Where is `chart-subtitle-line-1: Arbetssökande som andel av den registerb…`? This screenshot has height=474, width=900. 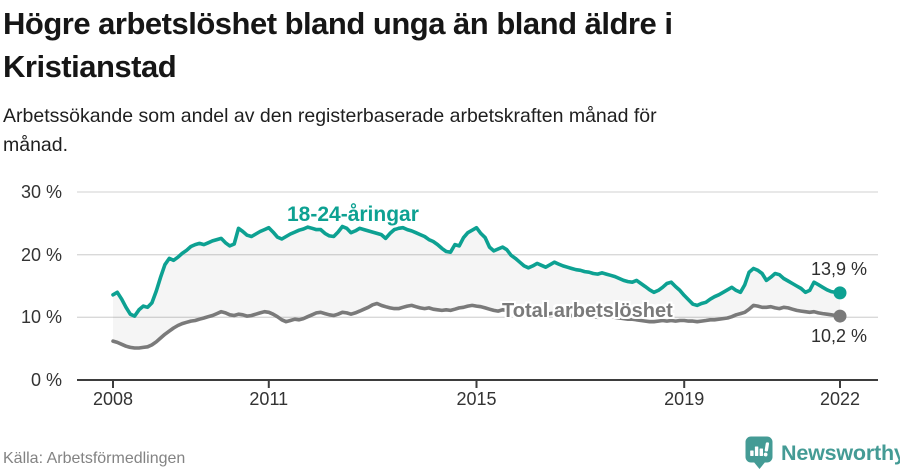
chart-subtitle-line-1: Arbetssökande som andel av den registerb… is located at coordinates (330, 116).